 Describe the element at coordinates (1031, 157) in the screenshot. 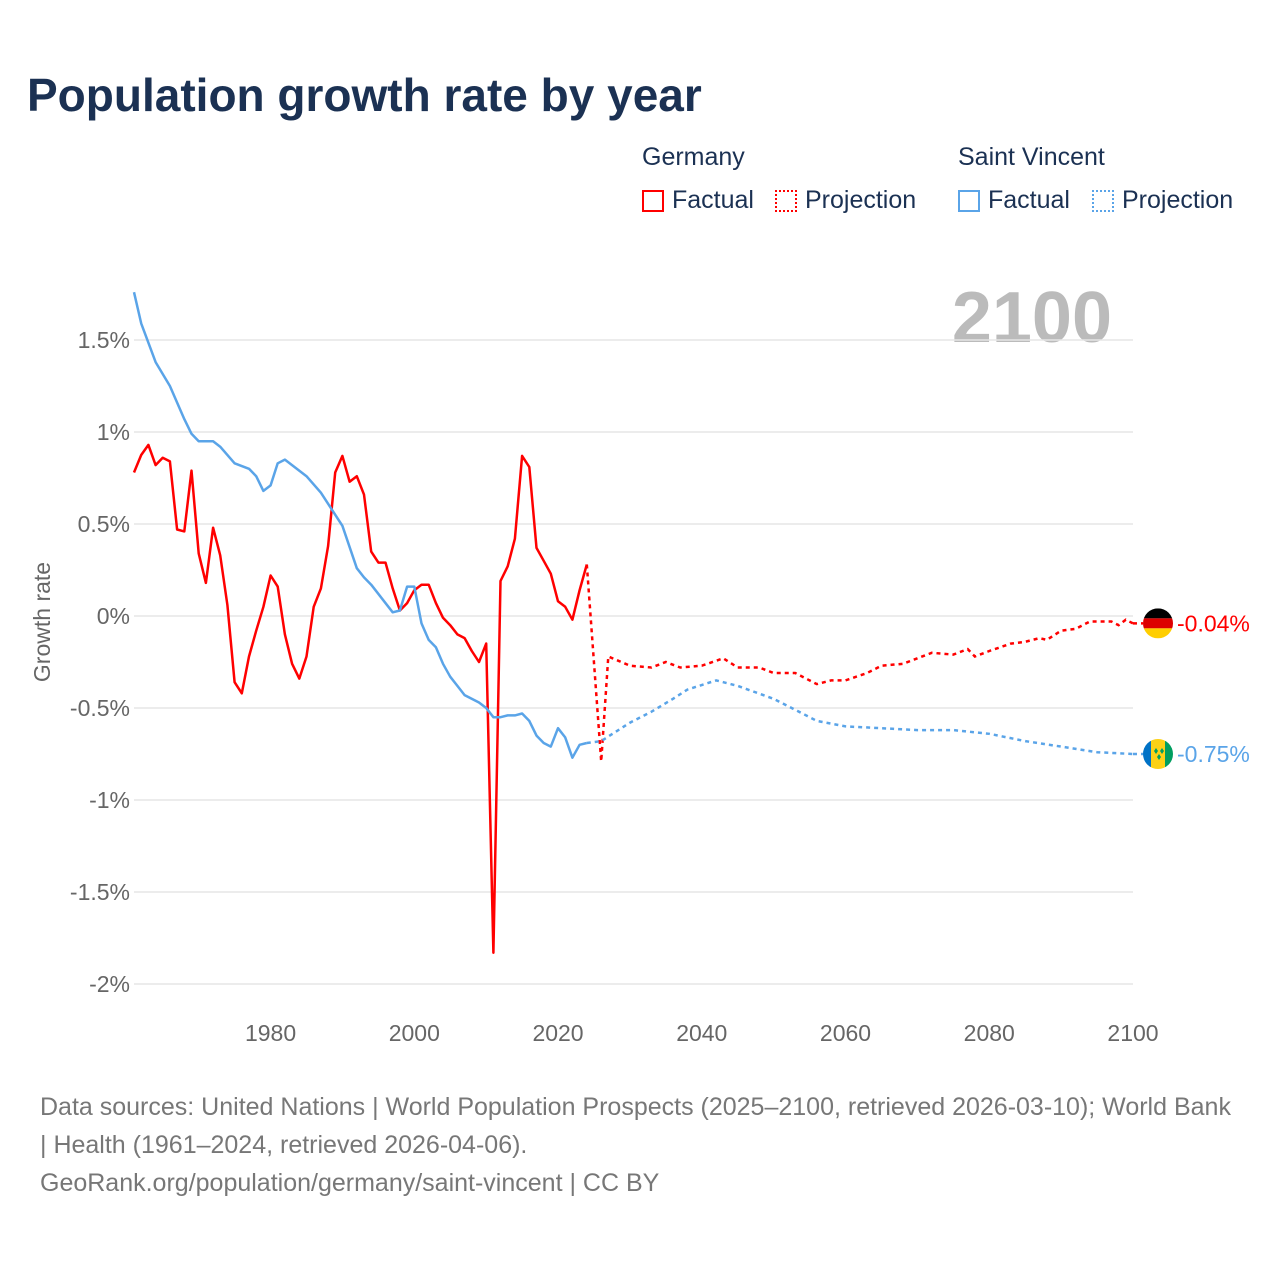

I see `legend-group-saint-vincent: Saint Vincent` at that location.